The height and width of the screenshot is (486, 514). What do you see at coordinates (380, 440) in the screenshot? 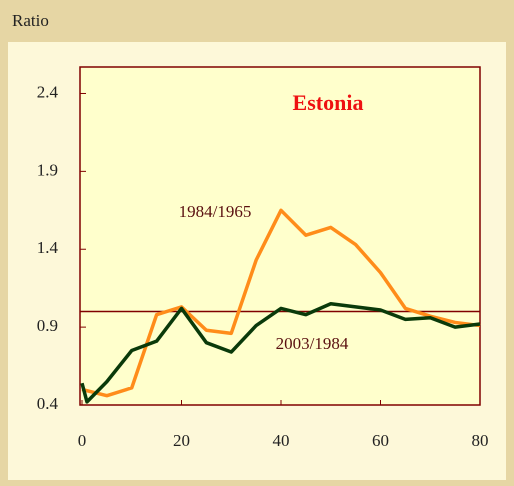
I see `x-tick-label: 60` at bounding box center [380, 440].